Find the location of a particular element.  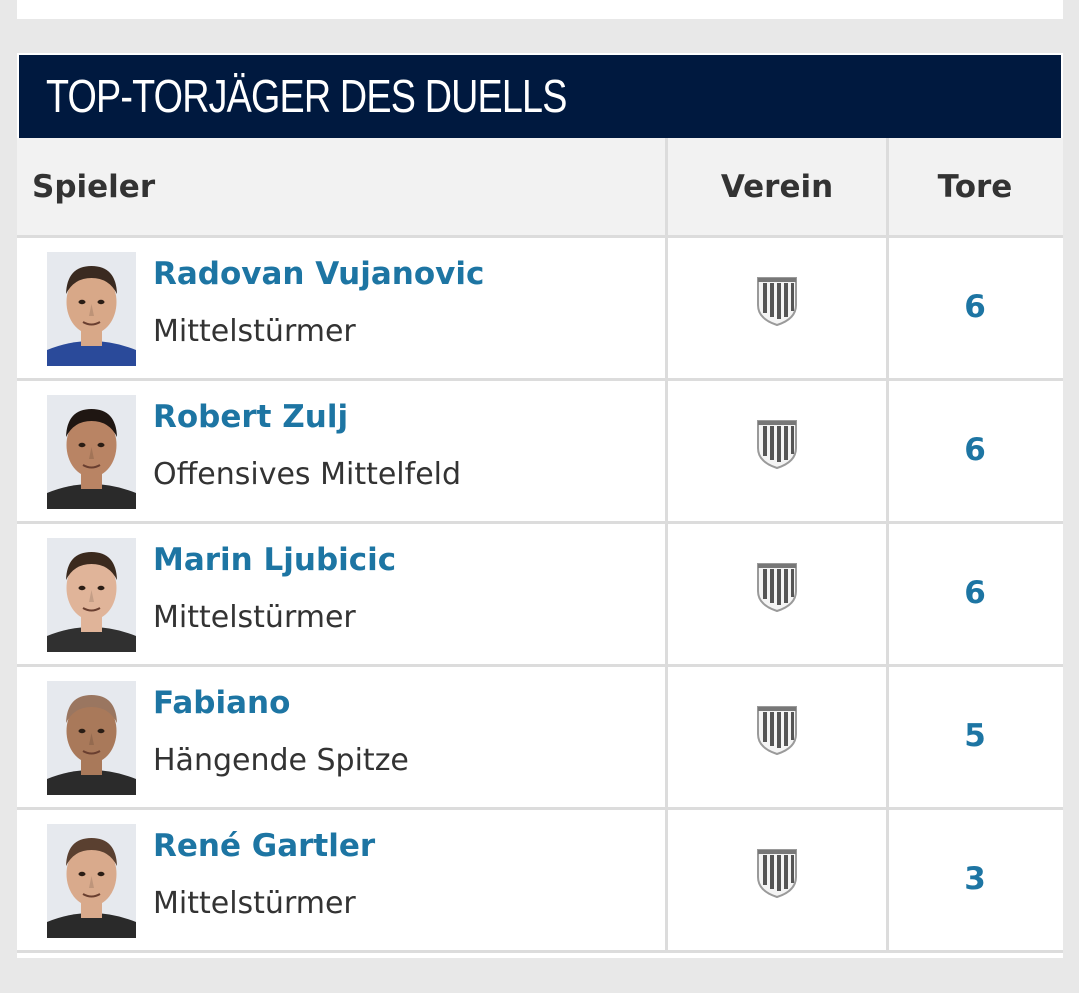

player-cell: Radovan Vujanovic Mittelstürmer is located at coordinates (341, 308).